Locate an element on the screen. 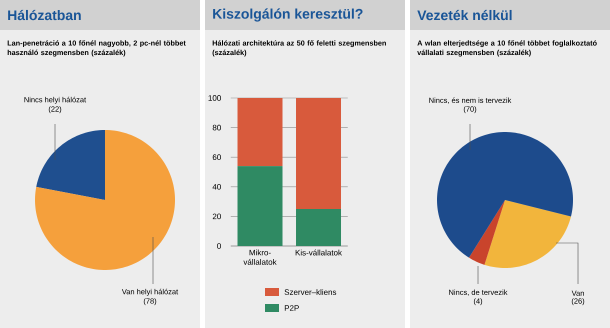  chart-title: Vezeték nélkül is located at coordinates (464, 15).